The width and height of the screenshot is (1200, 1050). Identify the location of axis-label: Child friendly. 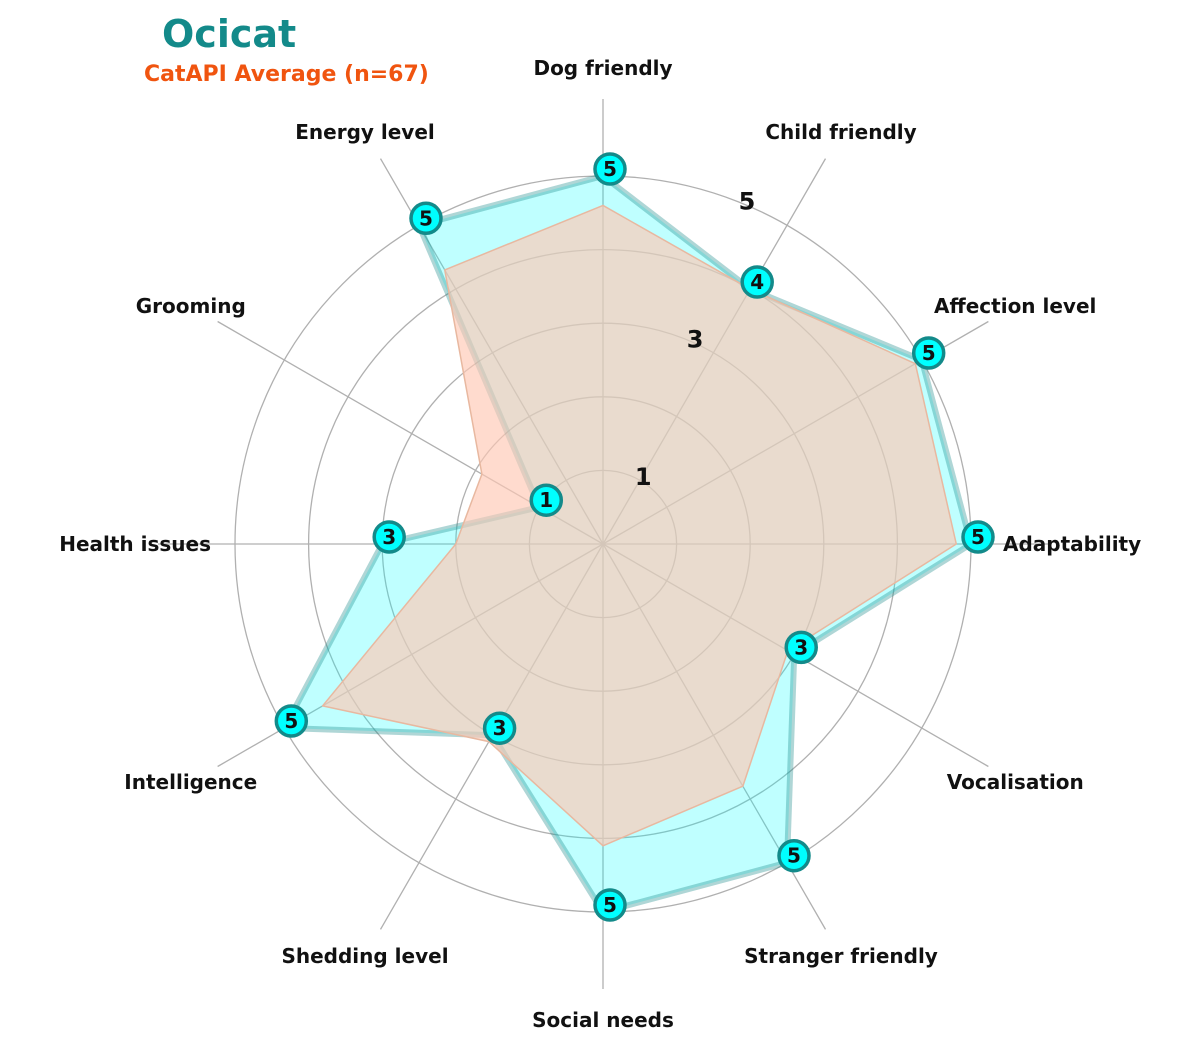
(840, 132).